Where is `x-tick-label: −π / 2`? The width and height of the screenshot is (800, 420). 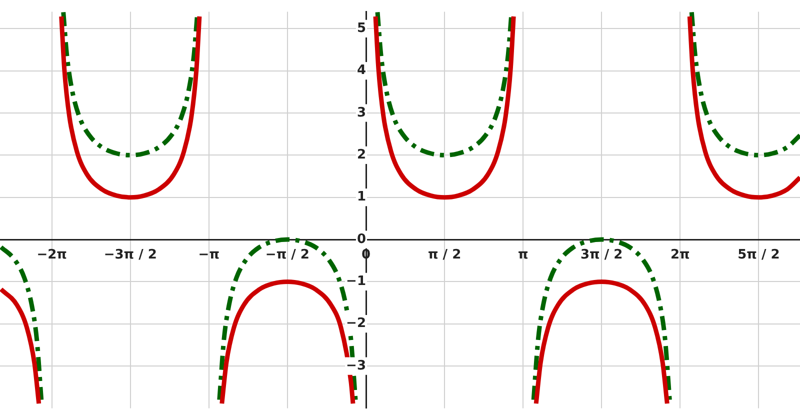 x-tick-label: −π / 2 is located at coordinates (287, 255).